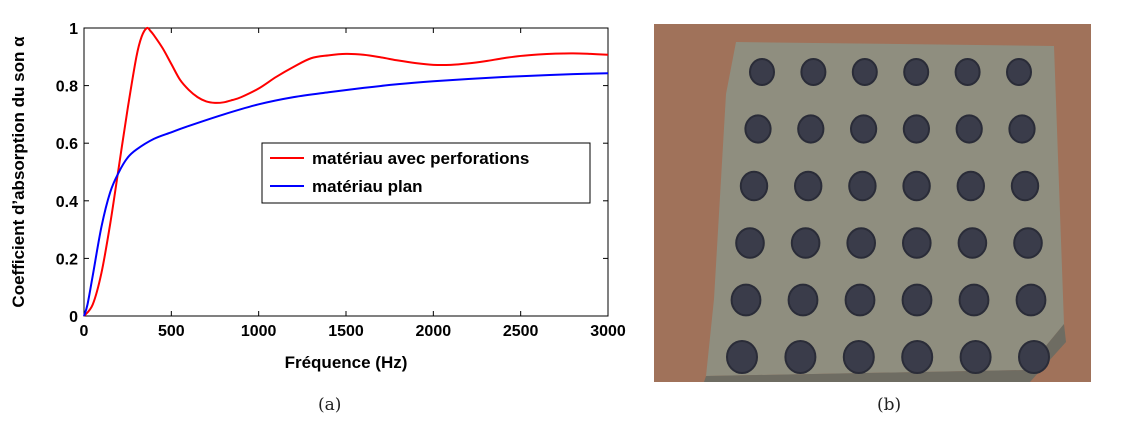  I want to click on y-tick-label: 0.2, so click(67, 259).